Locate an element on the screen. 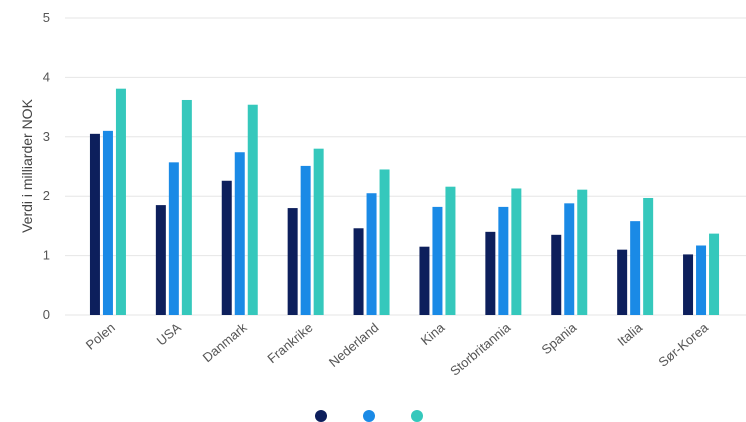 This screenshot has width=746, height=422. legend is located at coordinates (373, 416).